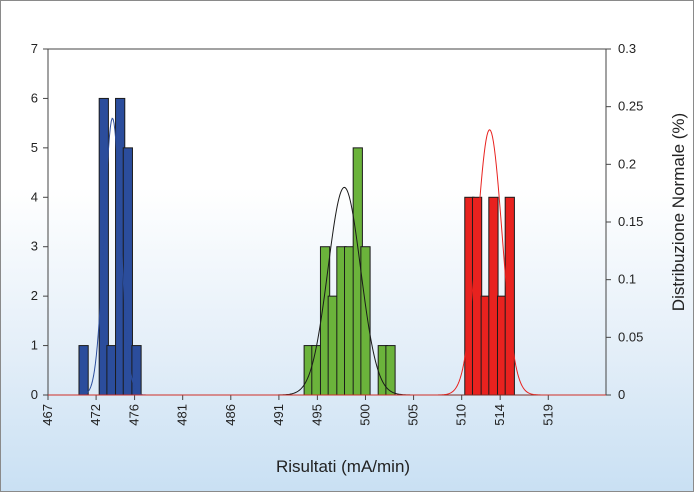  What do you see at coordinates (627, 163) in the screenshot?
I see `right-y-tick-label: 0.2` at bounding box center [627, 163].